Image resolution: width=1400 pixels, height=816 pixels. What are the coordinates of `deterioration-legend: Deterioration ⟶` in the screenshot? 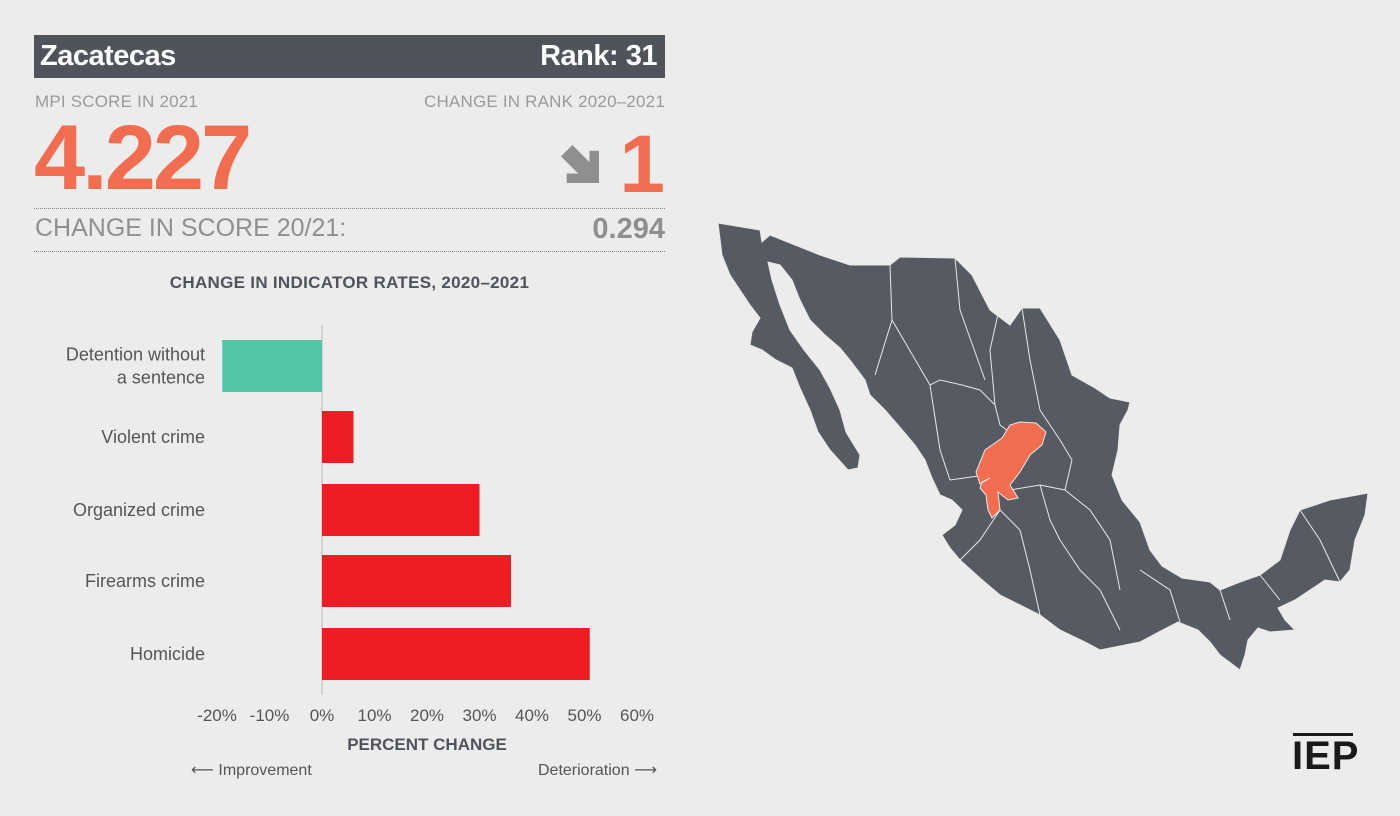 It's located at (597, 770).